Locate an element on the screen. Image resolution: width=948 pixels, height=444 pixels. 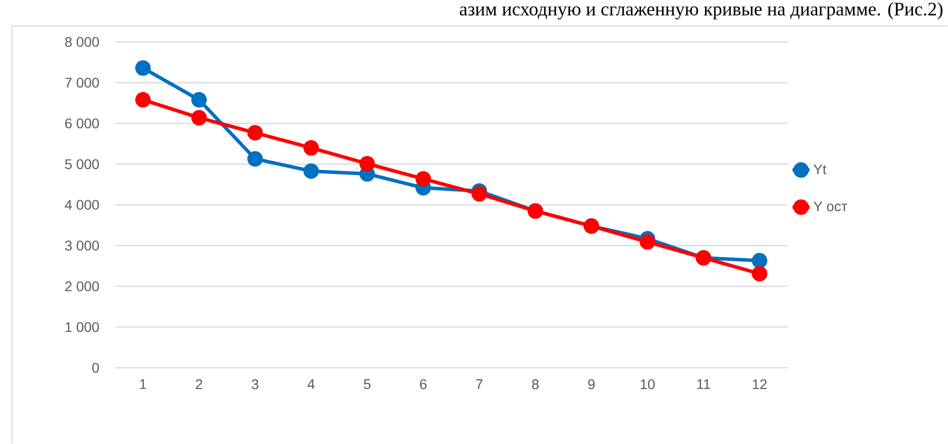
x-tick-label: 1 is located at coordinates (143, 384).